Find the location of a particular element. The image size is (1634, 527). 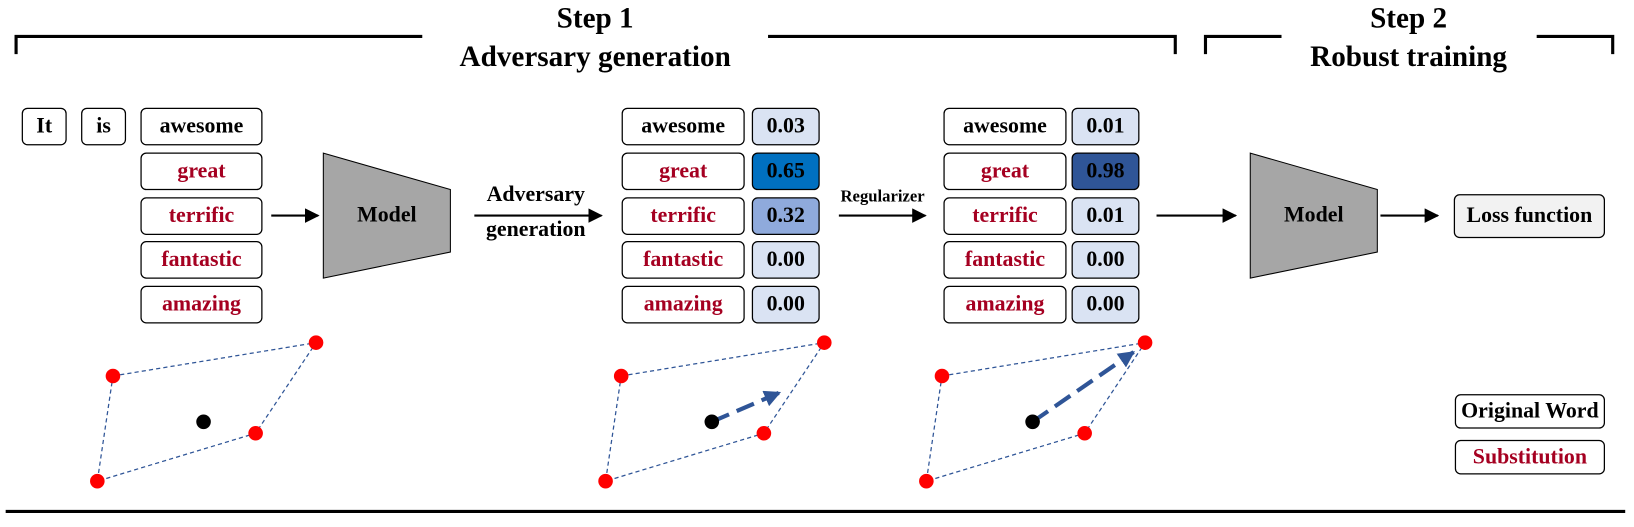

loss-function: Loss function is located at coordinates (1530, 215).